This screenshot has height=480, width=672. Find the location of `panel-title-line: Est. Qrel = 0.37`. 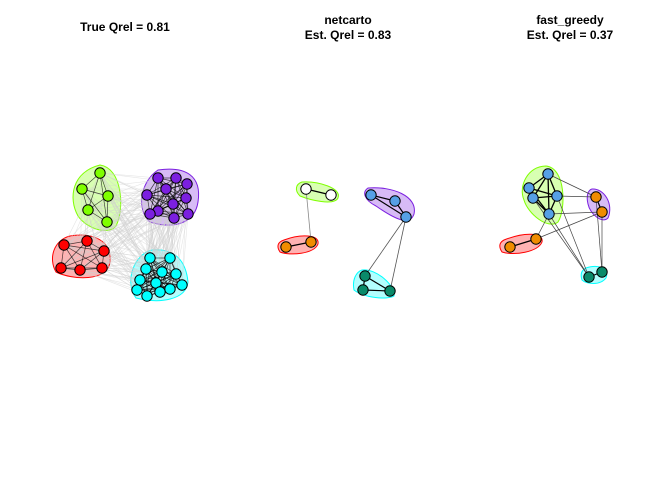

panel-title-line: Est. Qrel = 0.37 is located at coordinates (570, 35).